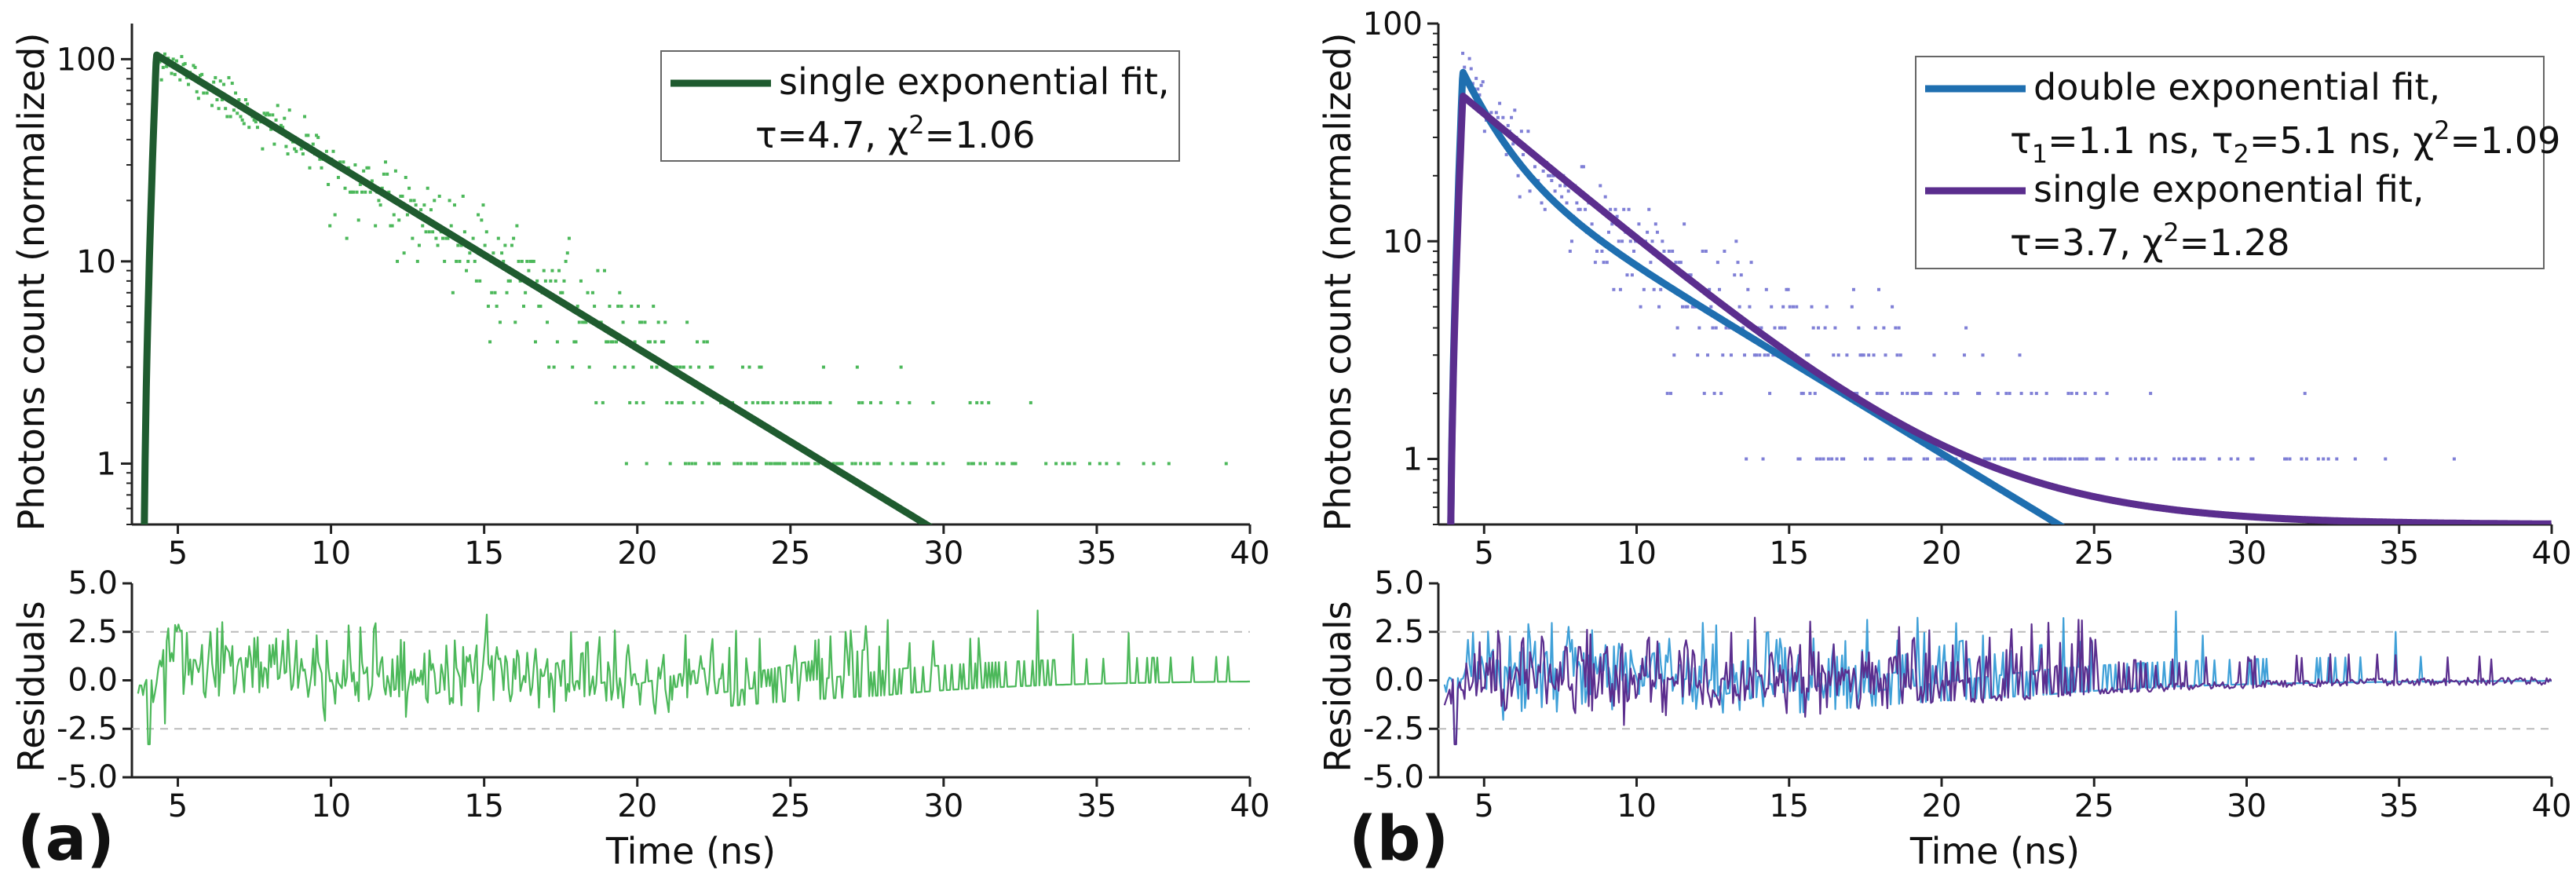  What do you see at coordinates (1413, 460) in the screenshot?
I see `y-tick-label: 1` at bounding box center [1413, 460].